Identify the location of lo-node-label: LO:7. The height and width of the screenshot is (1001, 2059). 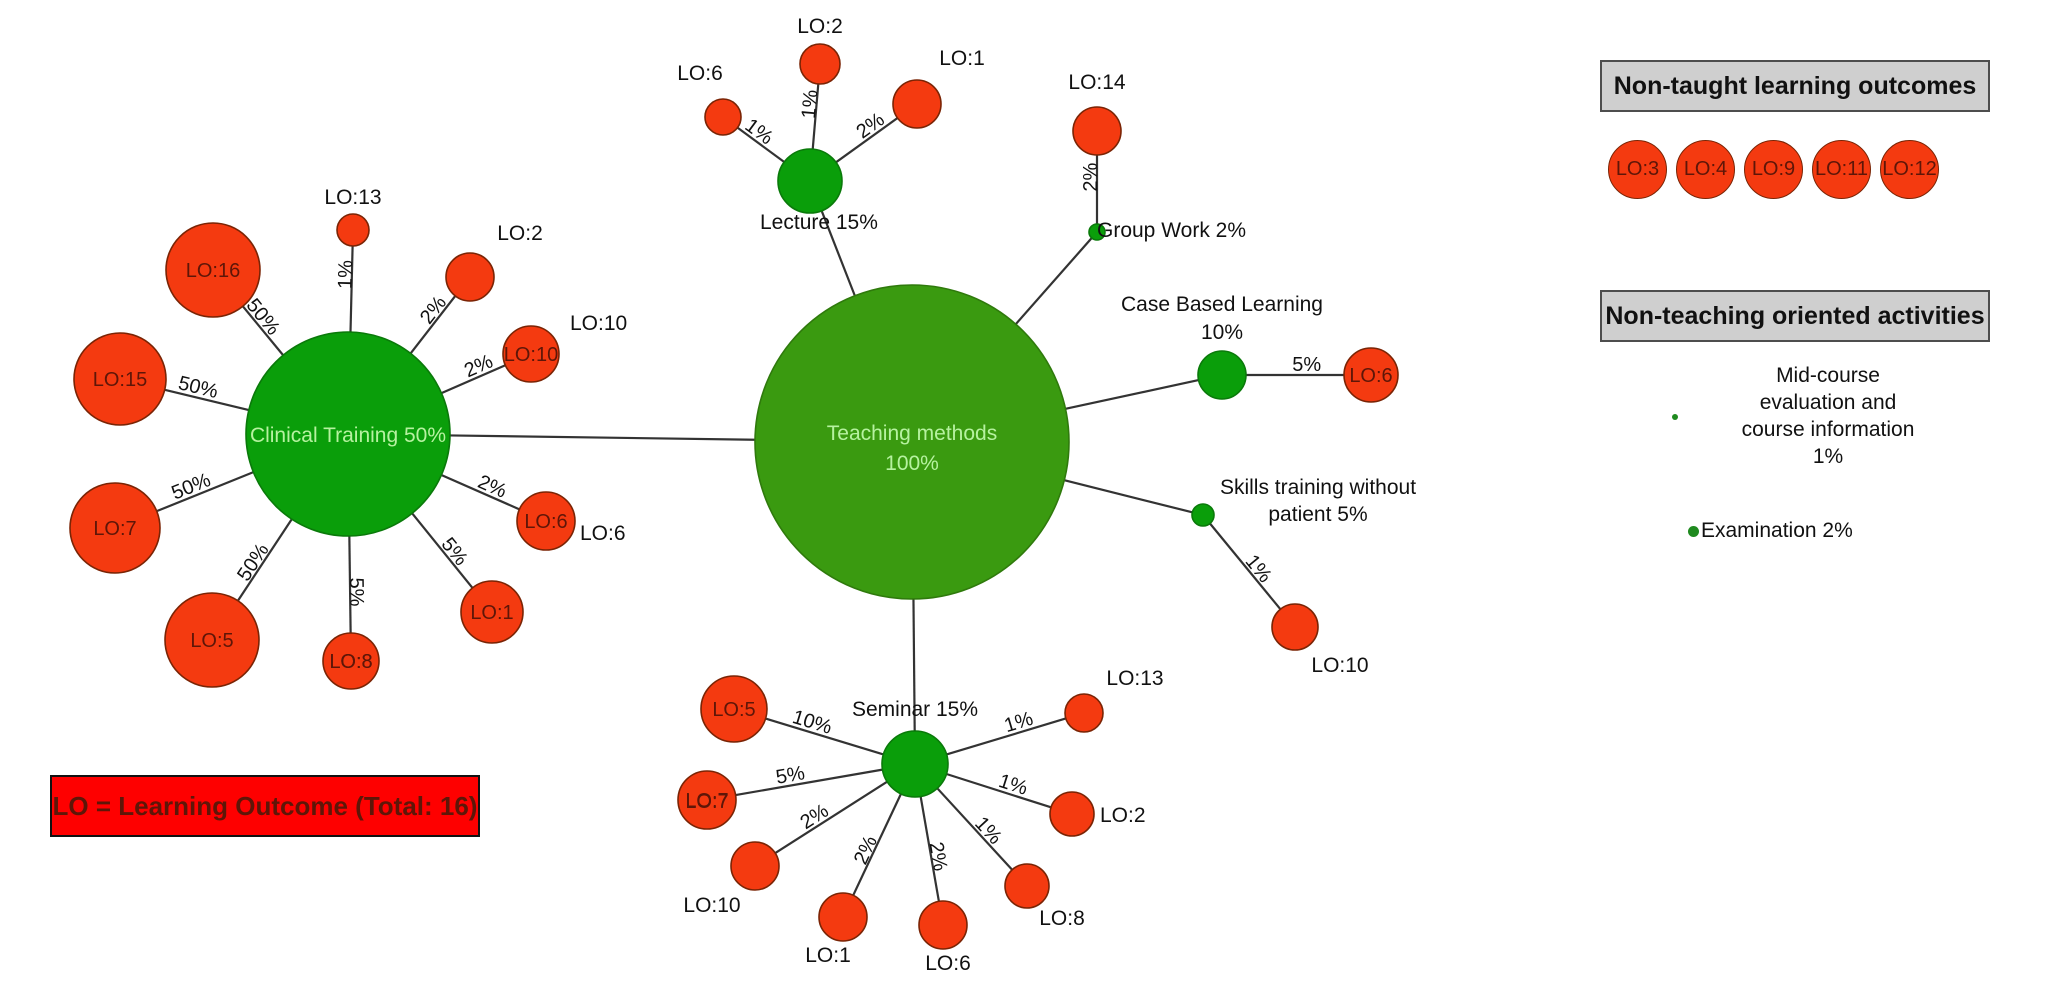
(114, 529).